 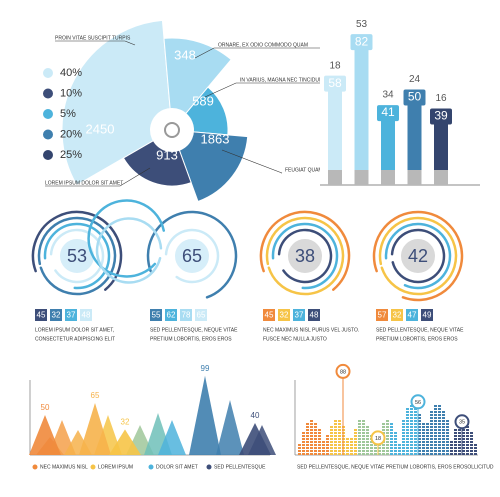 What do you see at coordinates (335, 65) in the screenshot?
I see `column-top: 18` at bounding box center [335, 65].